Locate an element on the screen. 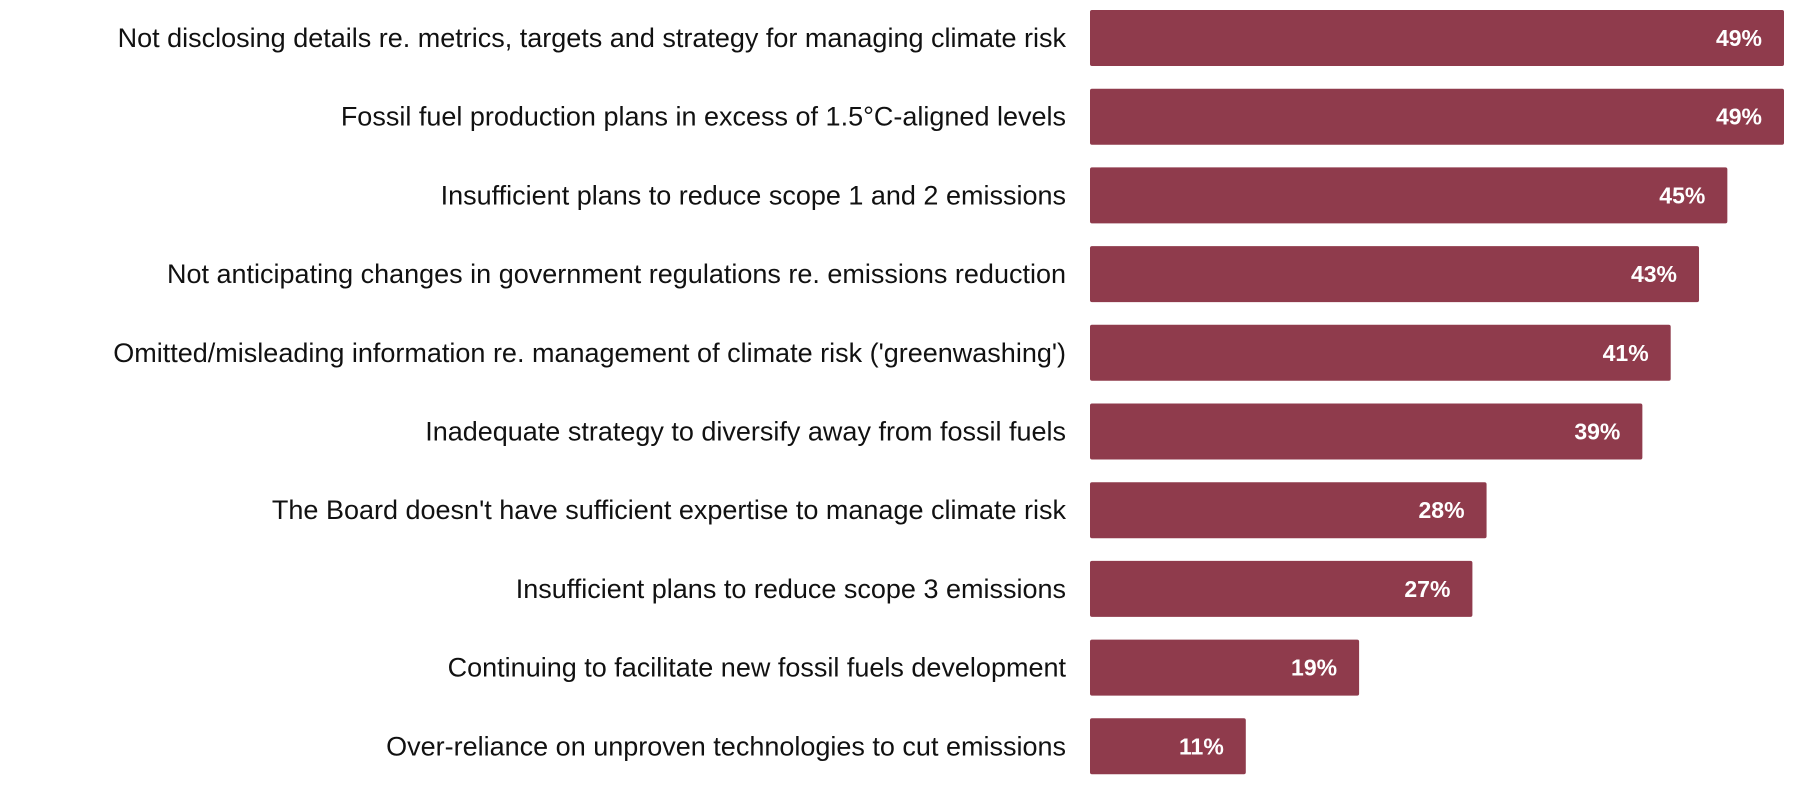 This screenshot has width=1800, height=786. value-label-5: 41% is located at coordinates (1626, 353).